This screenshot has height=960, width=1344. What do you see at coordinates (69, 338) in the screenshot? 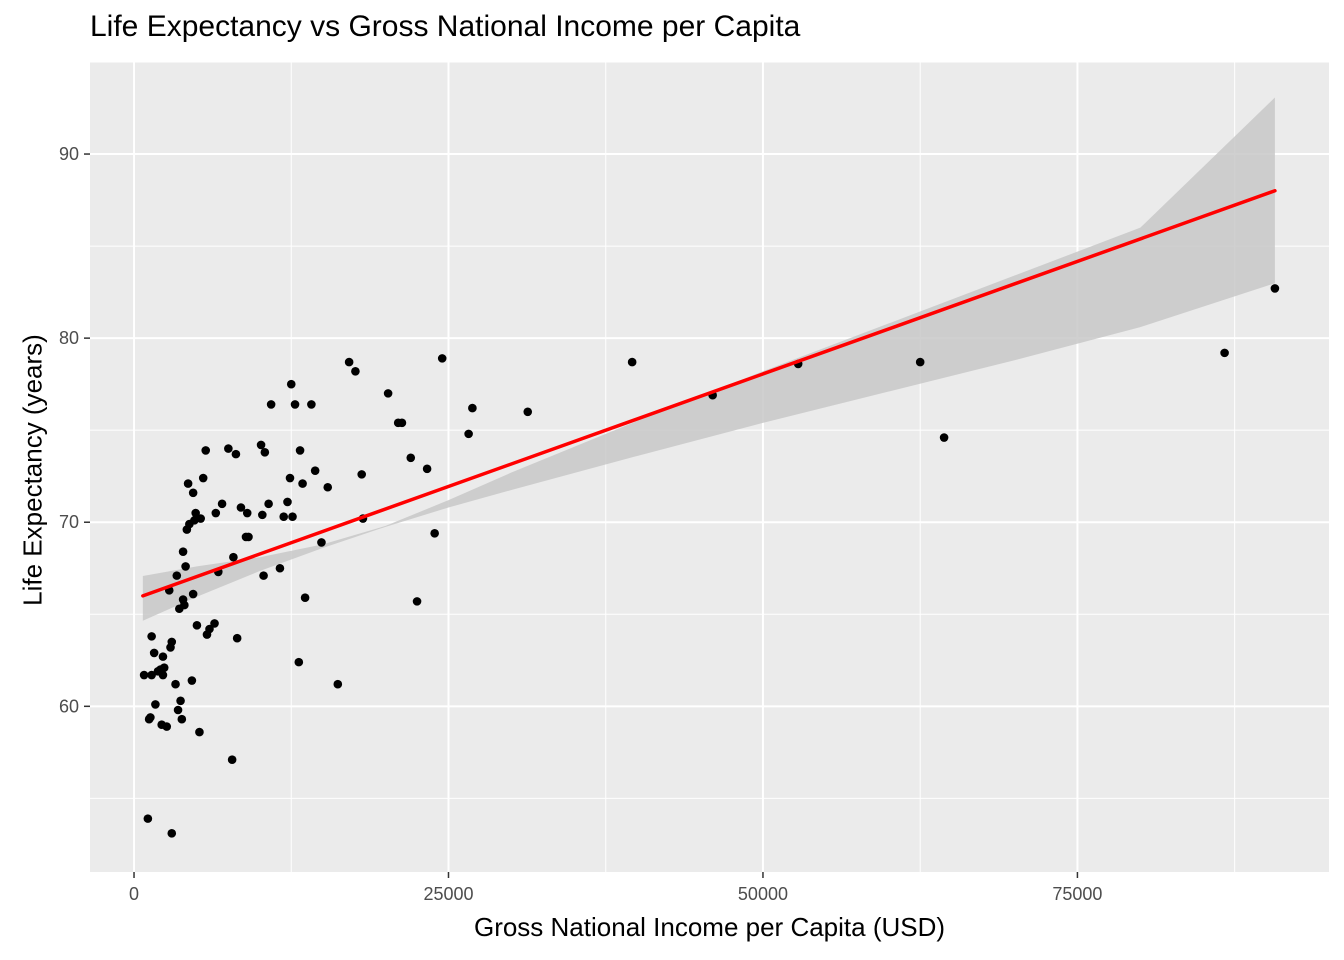
I see `y-tick-label: 80` at bounding box center [69, 338].